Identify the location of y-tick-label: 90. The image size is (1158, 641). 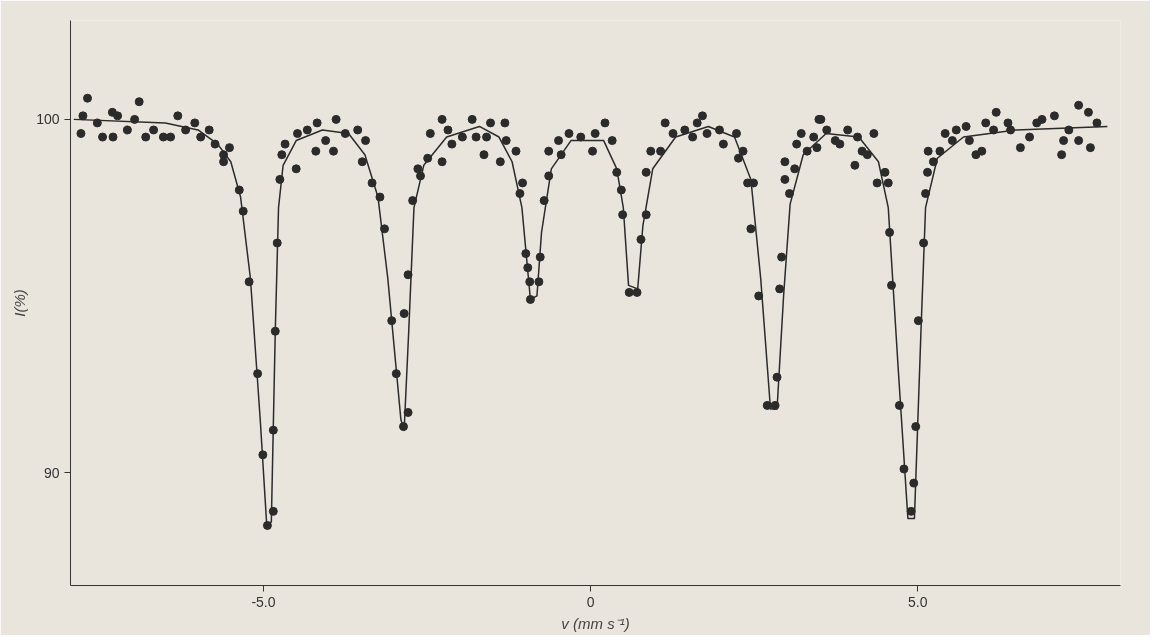
(51, 472).